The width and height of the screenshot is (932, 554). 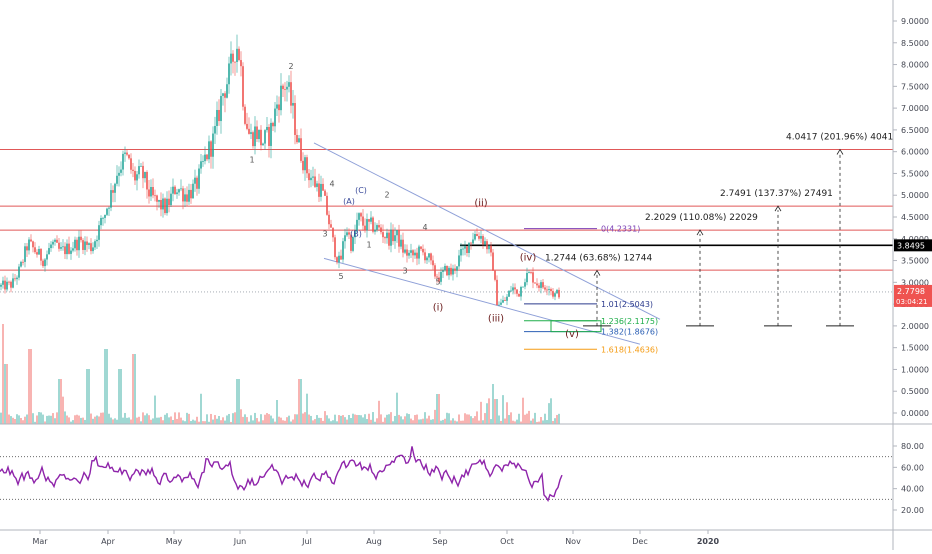 I want to click on wave-label: (iv), so click(x=528, y=258).